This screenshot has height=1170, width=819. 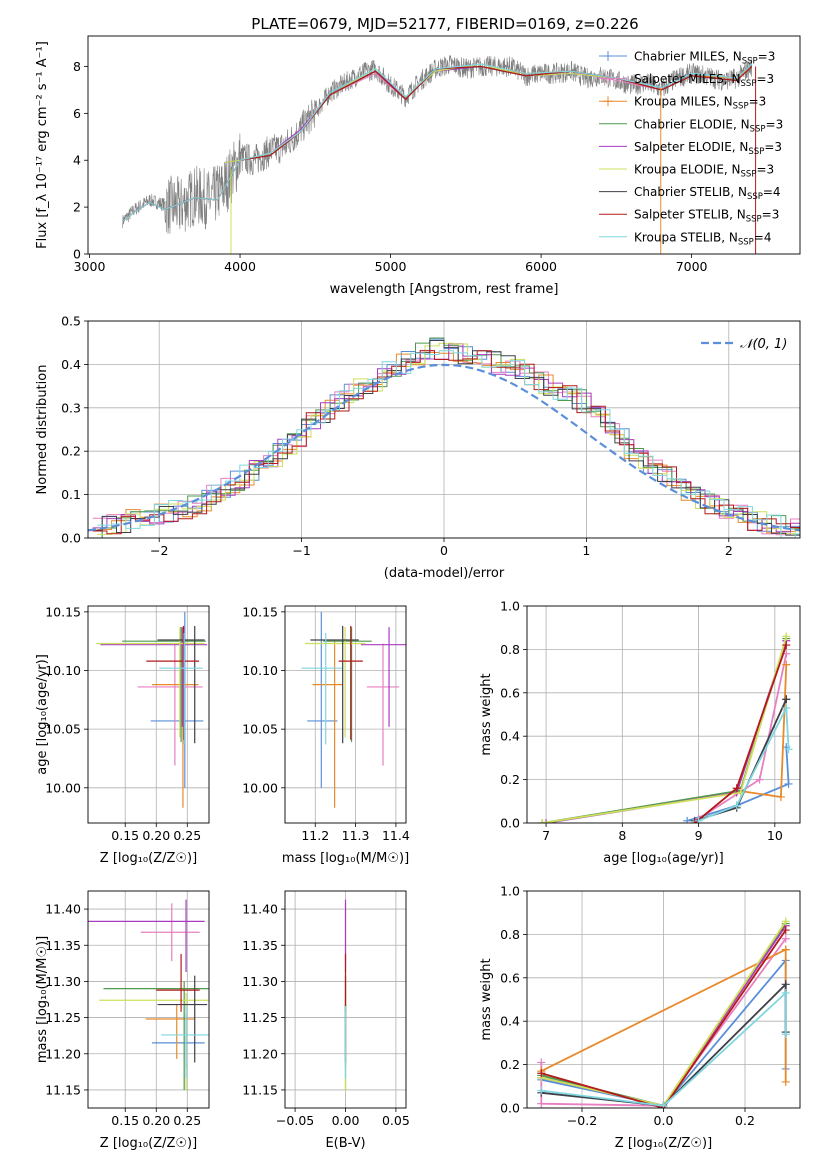 What do you see at coordinates (260, 1017) in the screenshot?
I see `y-tick-label: 11.25` at bounding box center [260, 1017].